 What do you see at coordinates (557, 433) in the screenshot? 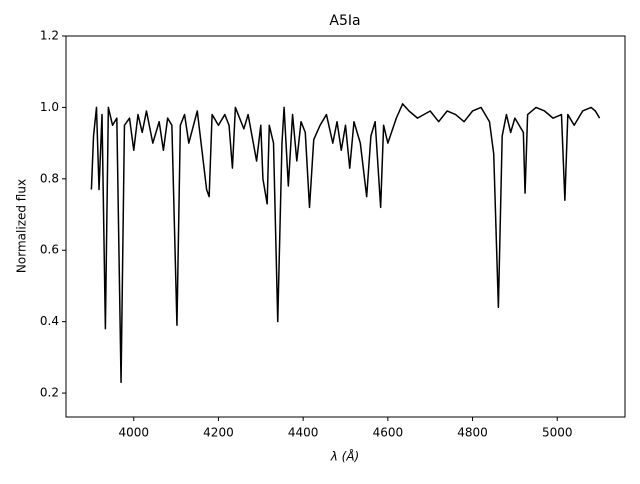
I see `x-tick-label: 5000` at bounding box center [557, 433].